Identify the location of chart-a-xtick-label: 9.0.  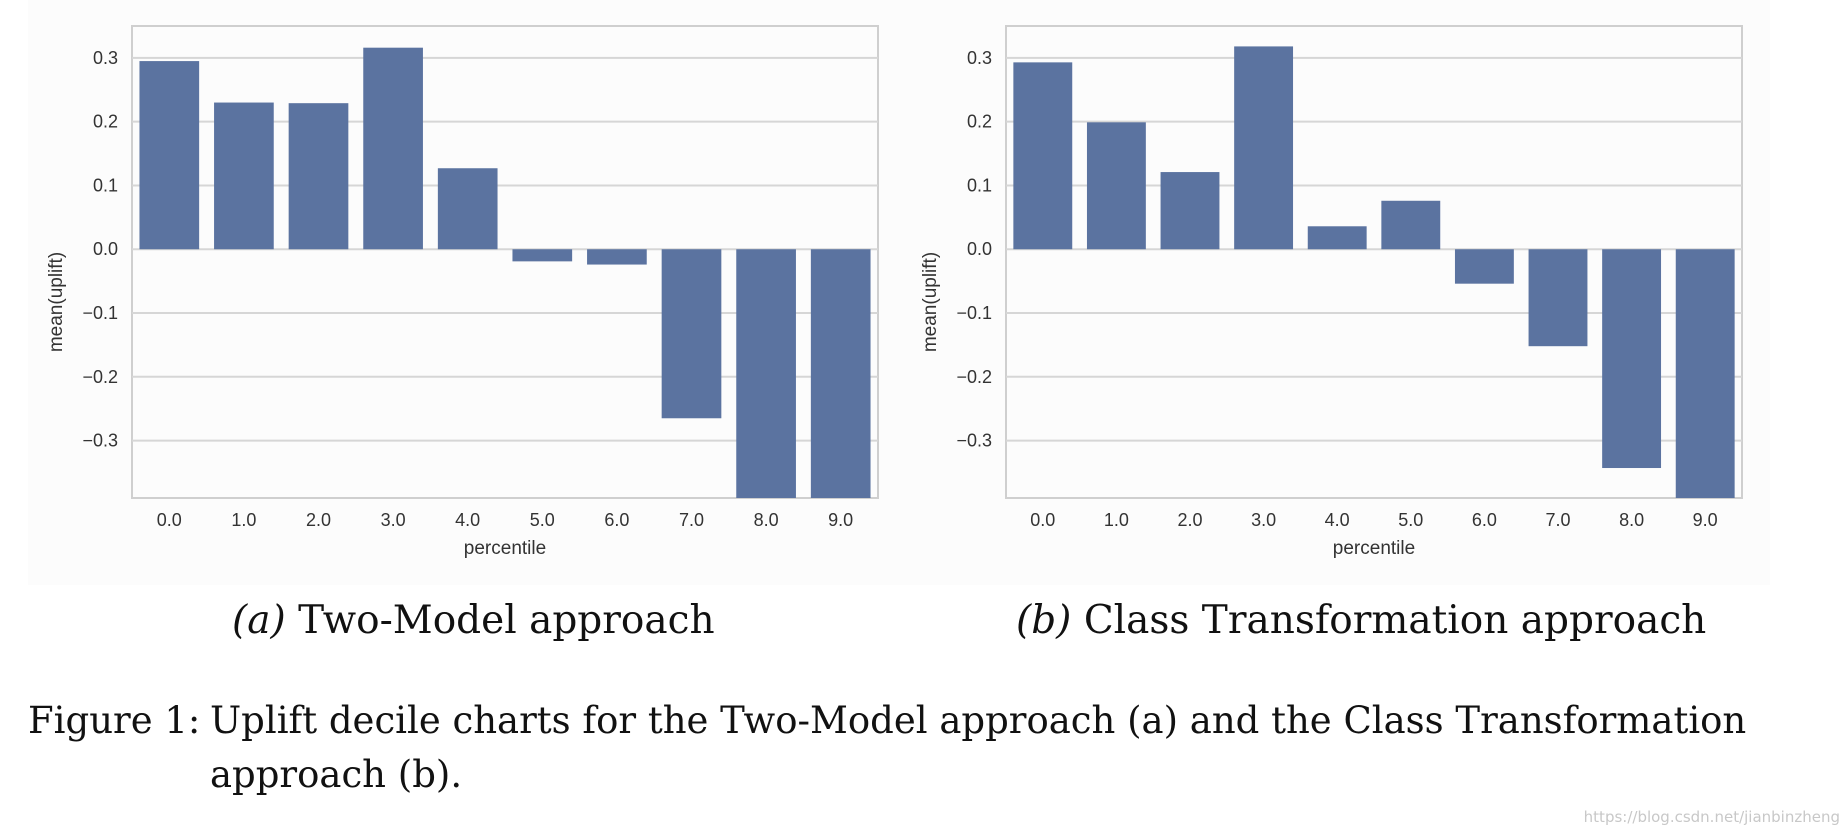
(840, 520).